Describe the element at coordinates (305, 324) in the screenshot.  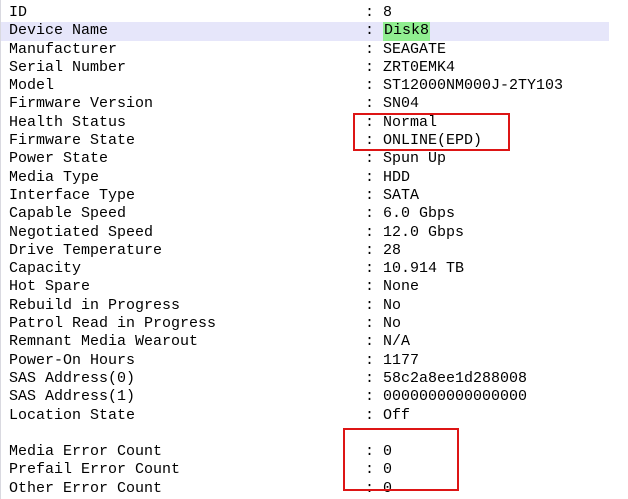
I see `info-row: Patrol Read in Progress : No` at that location.